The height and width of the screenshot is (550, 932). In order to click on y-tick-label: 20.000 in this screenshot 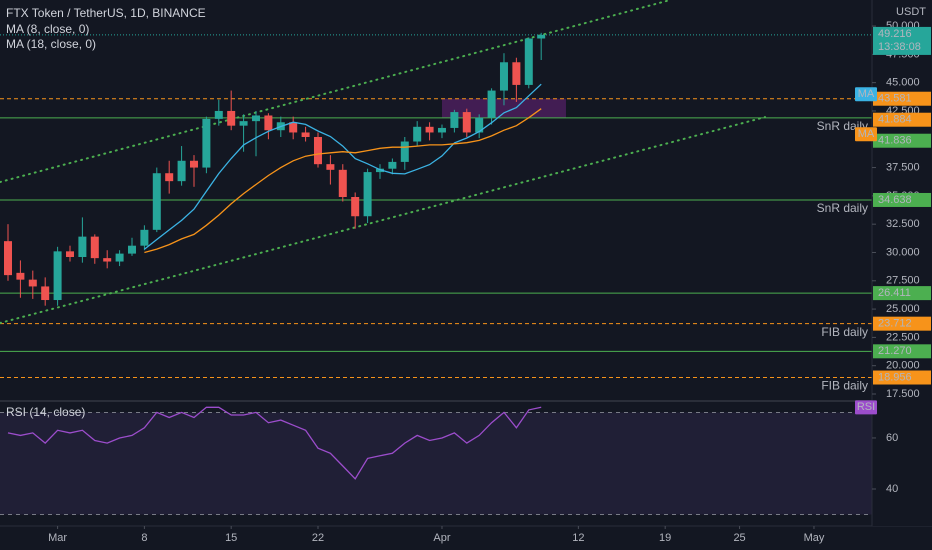, I will do `click(903, 366)`.